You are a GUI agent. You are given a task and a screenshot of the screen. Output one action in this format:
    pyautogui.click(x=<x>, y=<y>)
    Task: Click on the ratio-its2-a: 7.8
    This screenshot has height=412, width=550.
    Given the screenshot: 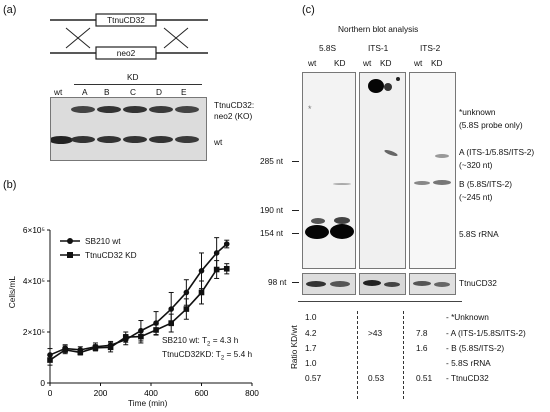 What is the action you would take?
    pyautogui.click(x=422, y=333)
    